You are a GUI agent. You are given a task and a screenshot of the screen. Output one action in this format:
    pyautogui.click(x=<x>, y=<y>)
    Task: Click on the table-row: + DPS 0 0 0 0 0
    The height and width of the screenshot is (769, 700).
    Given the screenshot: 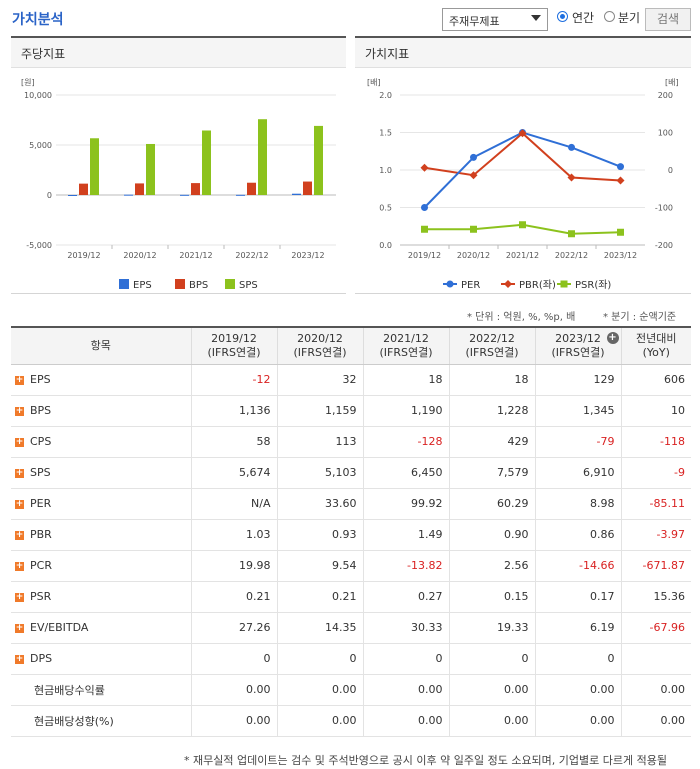 What is the action you would take?
    pyautogui.click(x=351, y=659)
    